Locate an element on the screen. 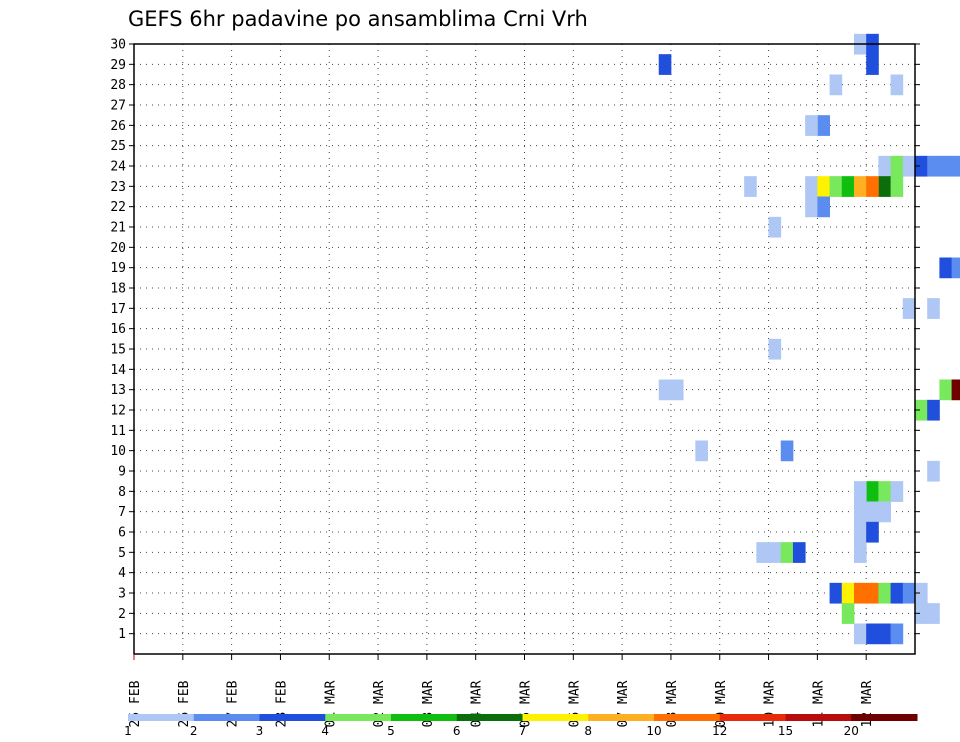  y-tick-label: 17 is located at coordinates (118, 309).